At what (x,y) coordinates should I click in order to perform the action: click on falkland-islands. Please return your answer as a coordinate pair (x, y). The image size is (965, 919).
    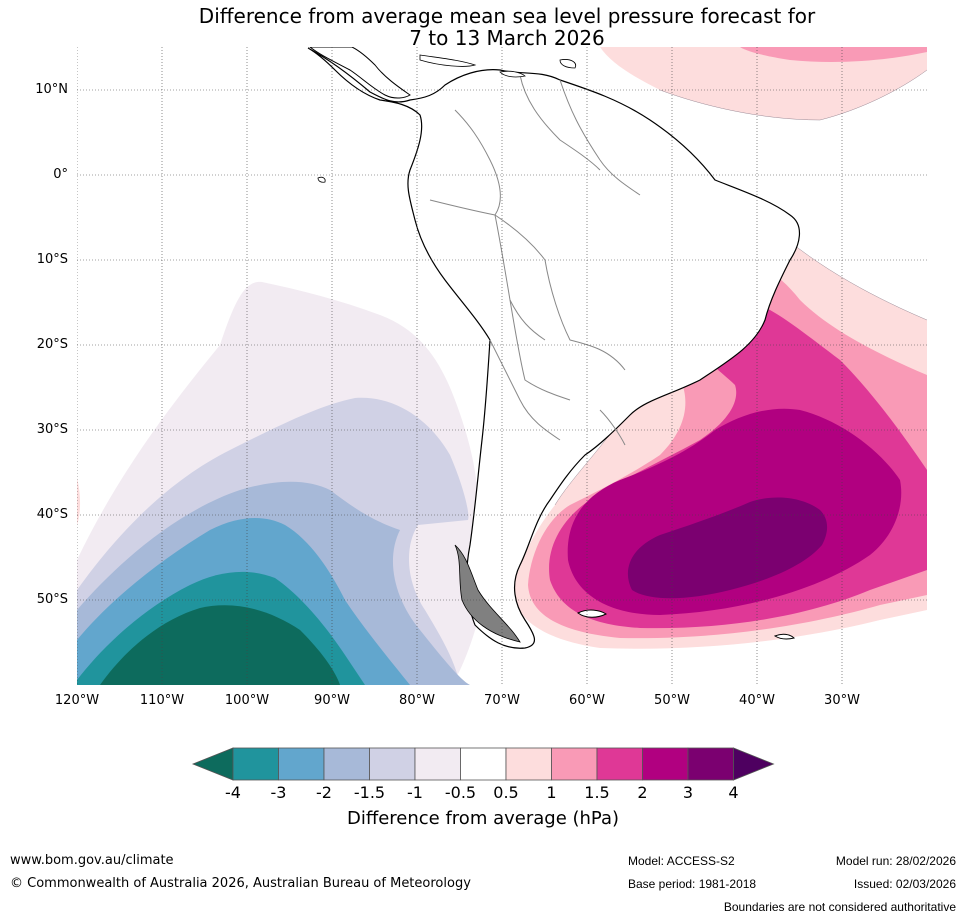
    Looking at the image, I should click on (592, 613).